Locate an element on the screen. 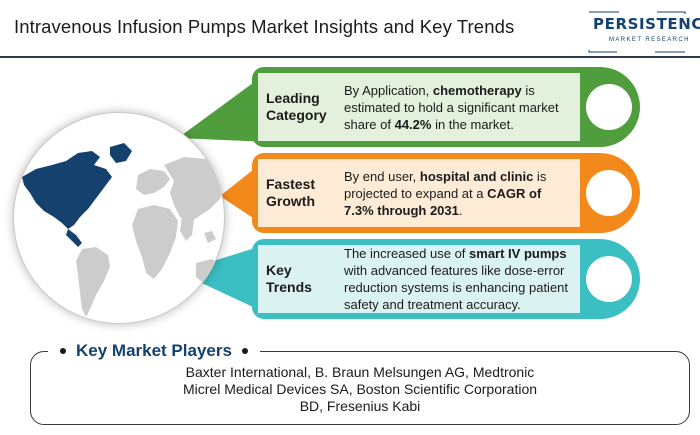 The height and width of the screenshot is (435, 700). player-line: BD, Fresenius Kabi is located at coordinates (360, 406).